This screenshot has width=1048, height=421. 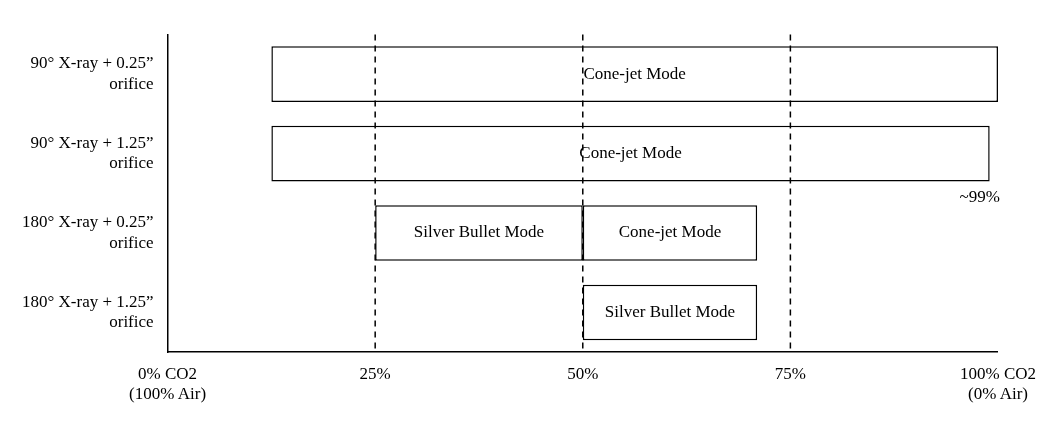 What do you see at coordinates (630, 153) in the screenshot?
I see `series-label: Cone-jet Mode` at bounding box center [630, 153].